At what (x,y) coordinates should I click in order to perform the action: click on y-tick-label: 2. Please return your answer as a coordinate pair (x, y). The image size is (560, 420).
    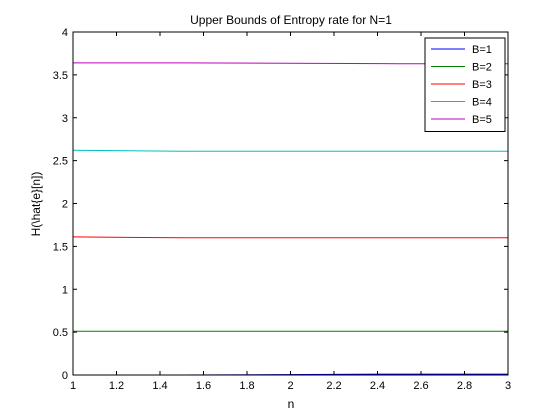
    Looking at the image, I should click on (65, 205).